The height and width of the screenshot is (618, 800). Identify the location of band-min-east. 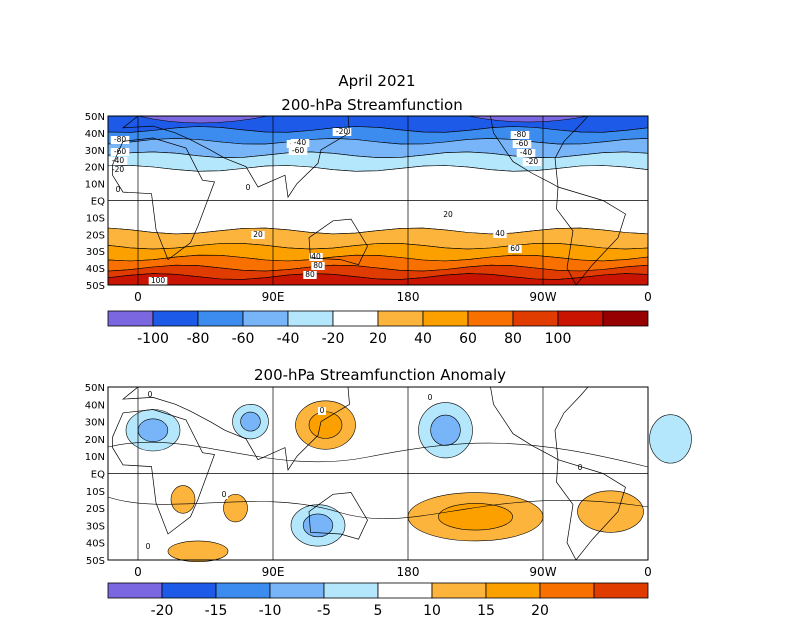
(528, 119).